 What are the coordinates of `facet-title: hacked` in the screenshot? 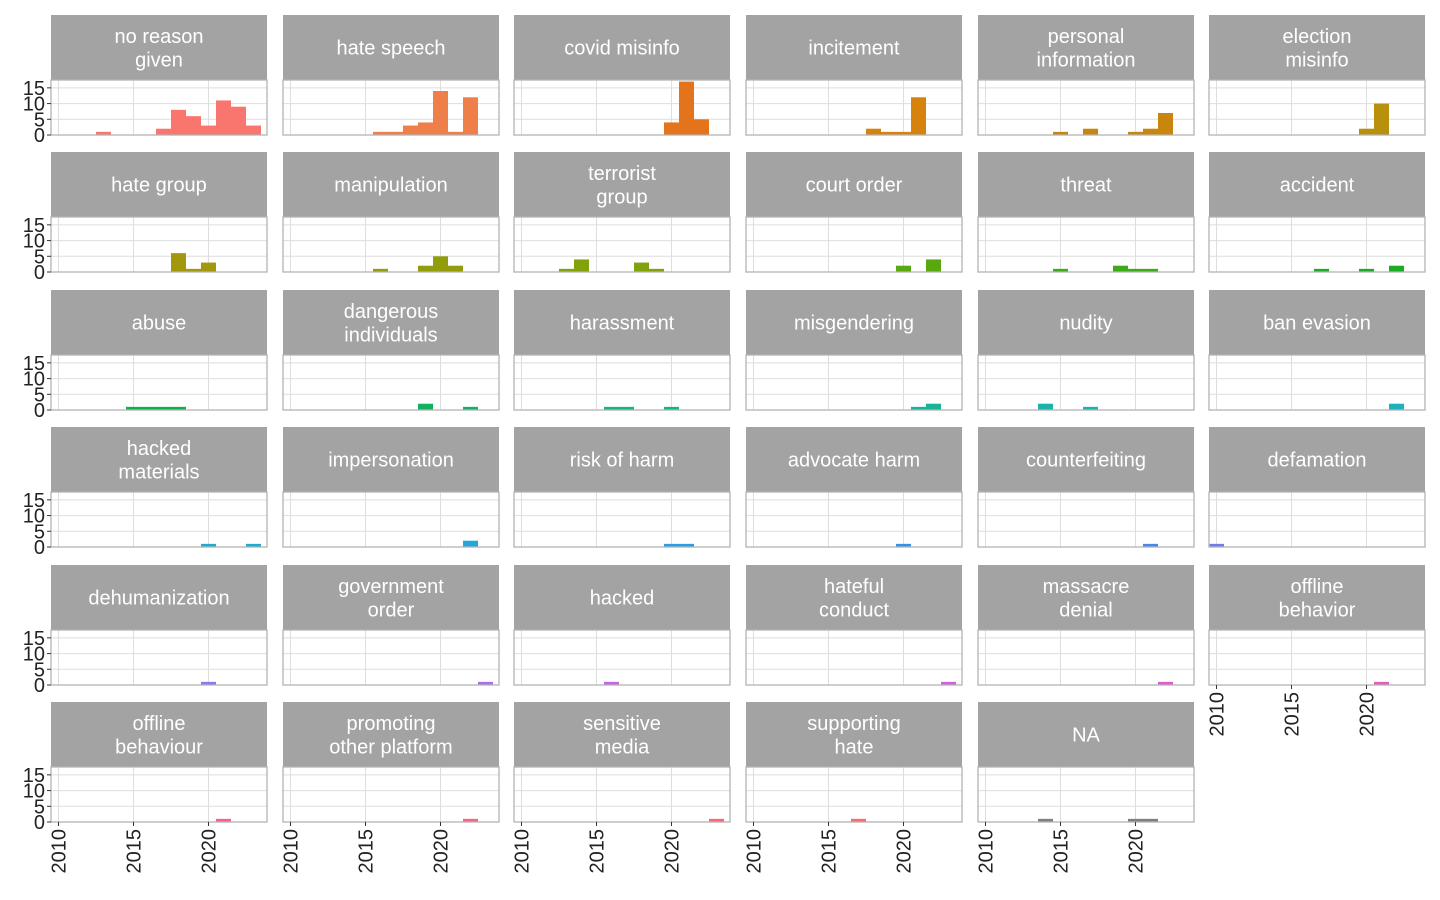 It's located at (622, 599).